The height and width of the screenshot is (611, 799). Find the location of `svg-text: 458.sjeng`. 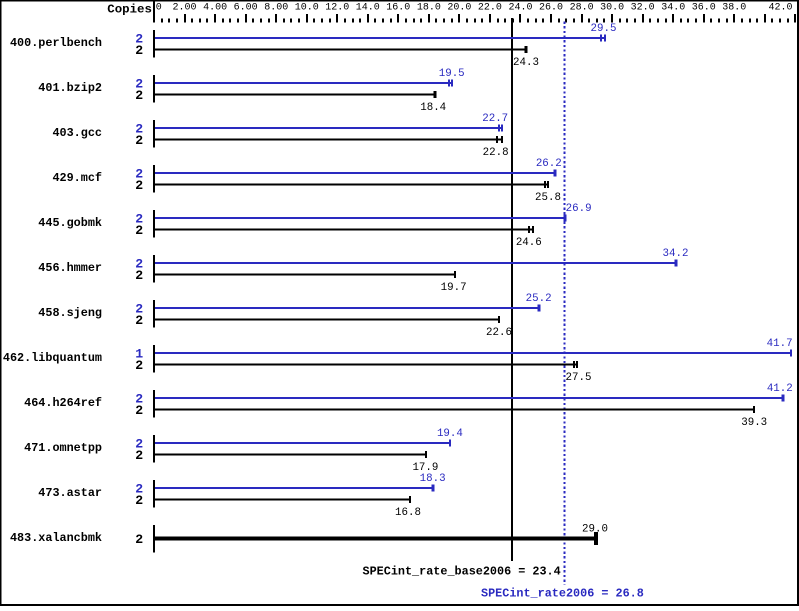

svg-text: 458.sjeng is located at coordinates (70, 313).